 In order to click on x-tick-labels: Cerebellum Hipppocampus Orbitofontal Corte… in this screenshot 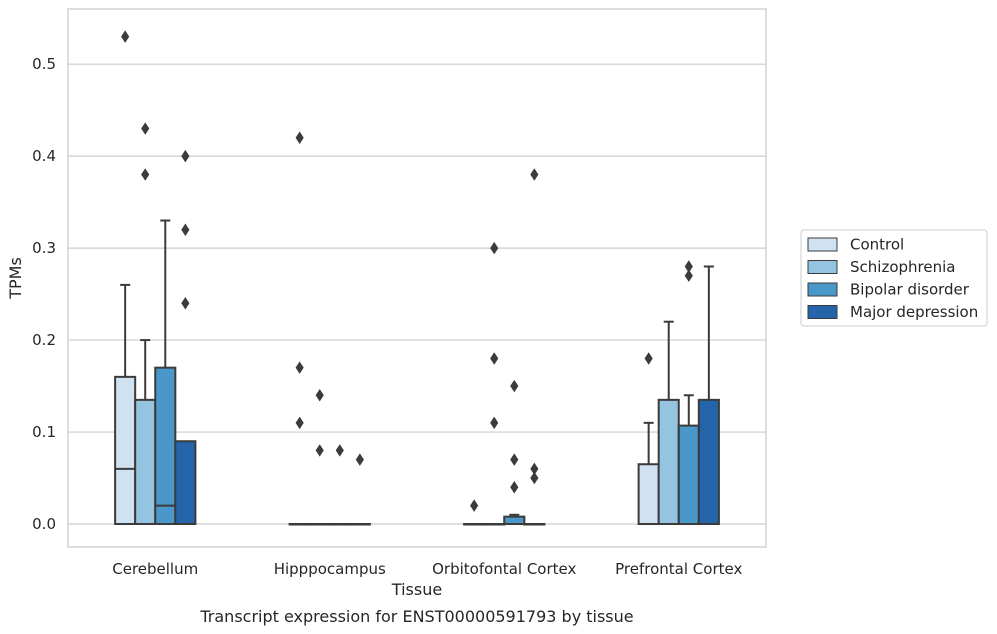, I will do `click(427, 569)`.